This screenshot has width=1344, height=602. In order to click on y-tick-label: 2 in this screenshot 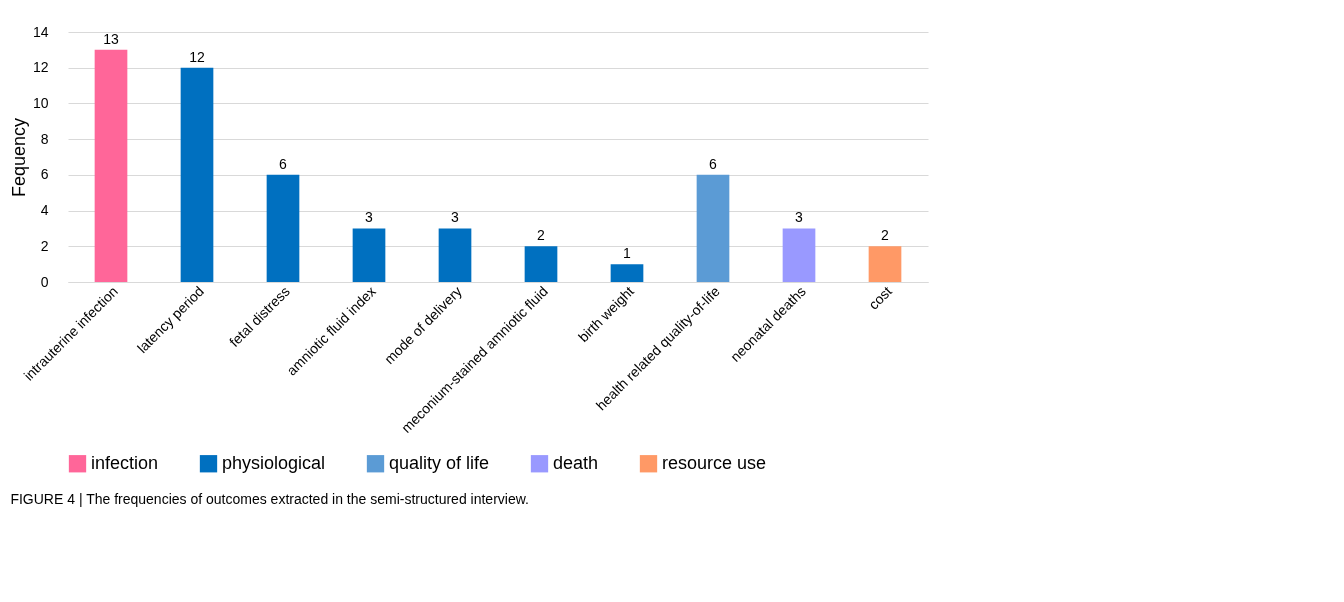, I will do `click(44, 245)`.